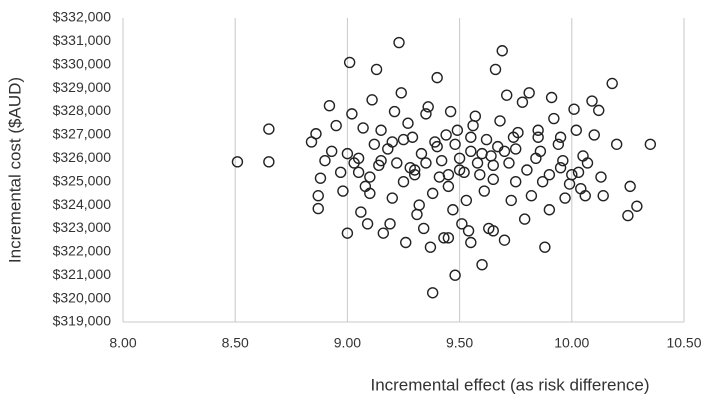  What do you see at coordinates (14, 170) in the screenshot?
I see `y-axis-title: Incremental cost ($AUD)` at bounding box center [14, 170].